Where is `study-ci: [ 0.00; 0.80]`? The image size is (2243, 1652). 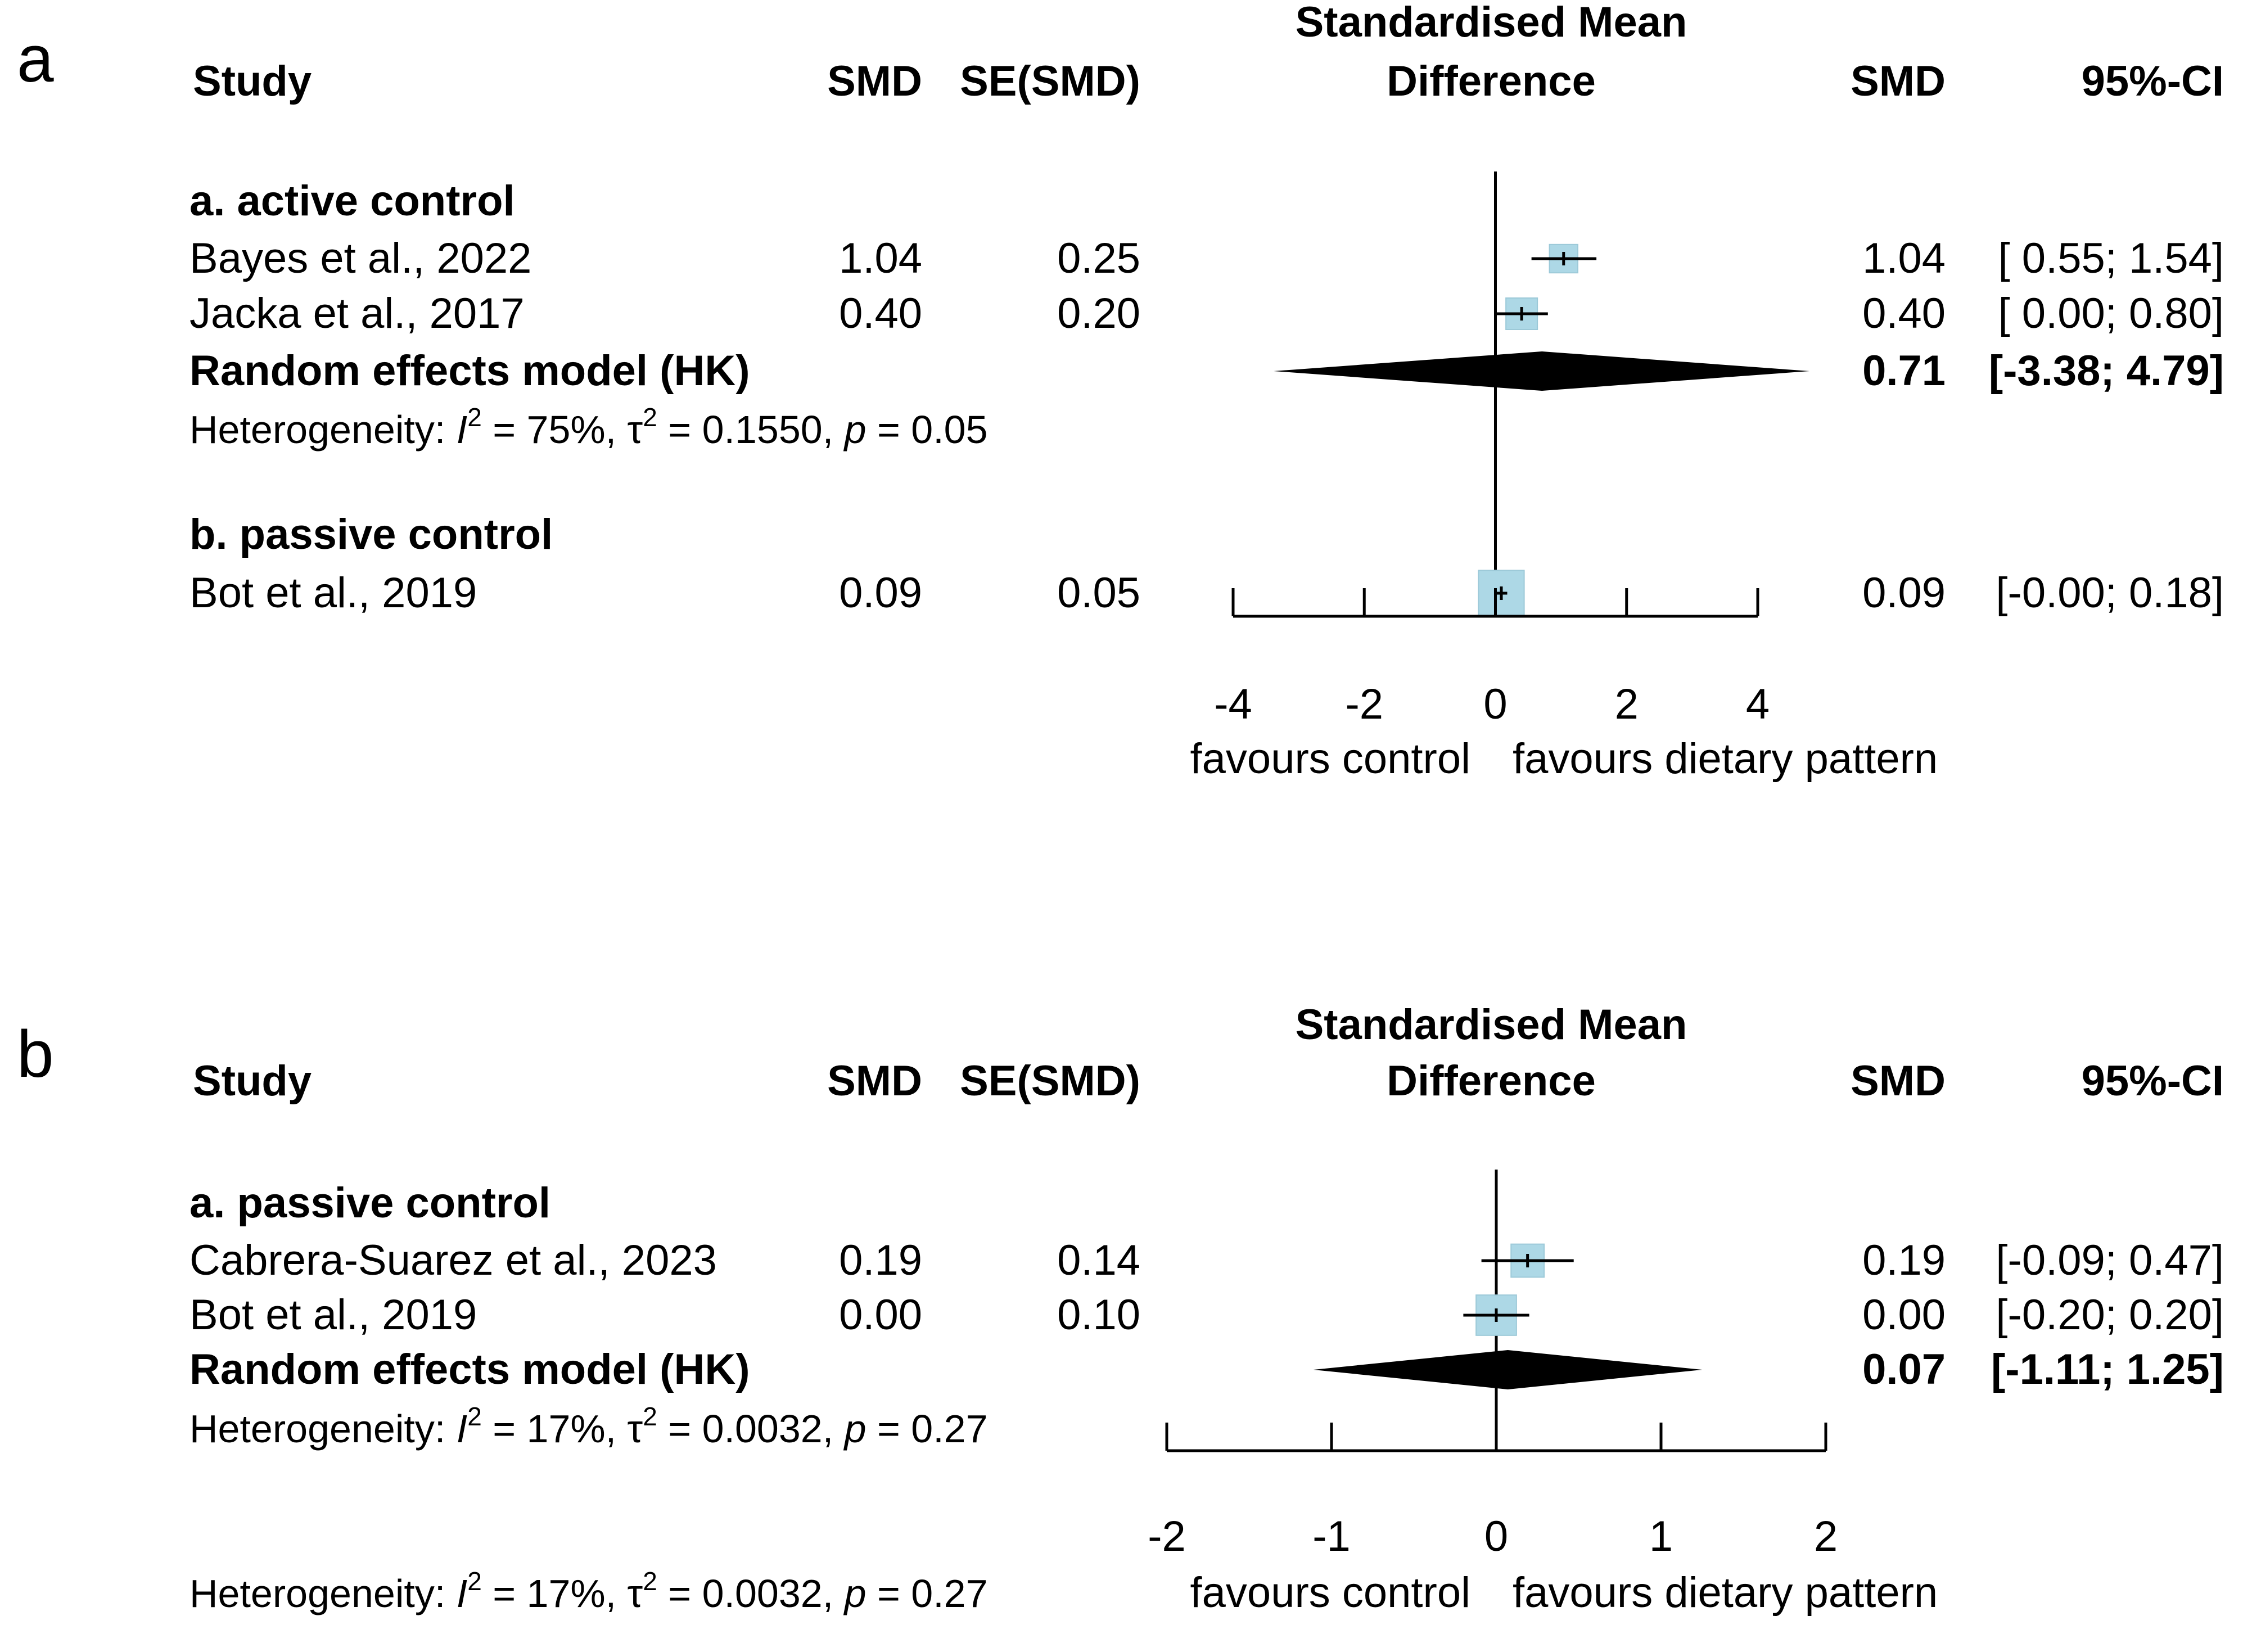 study-ci: [ 0.00; 0.80] is located at coordinates (2111, 313).